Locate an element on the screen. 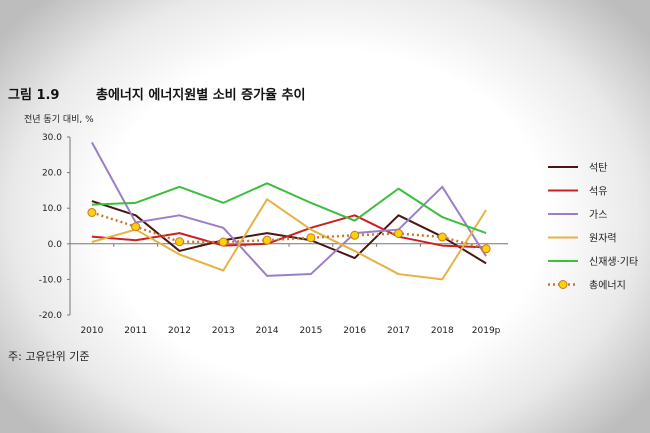 This screenshot has height=433, width=650. x-tick-label: 2011 is located at coordinates (135, 331).